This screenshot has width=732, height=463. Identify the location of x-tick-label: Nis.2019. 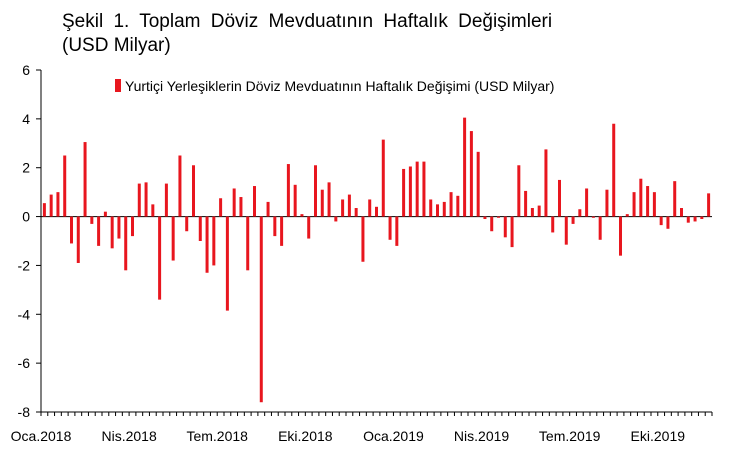
(481, 436).